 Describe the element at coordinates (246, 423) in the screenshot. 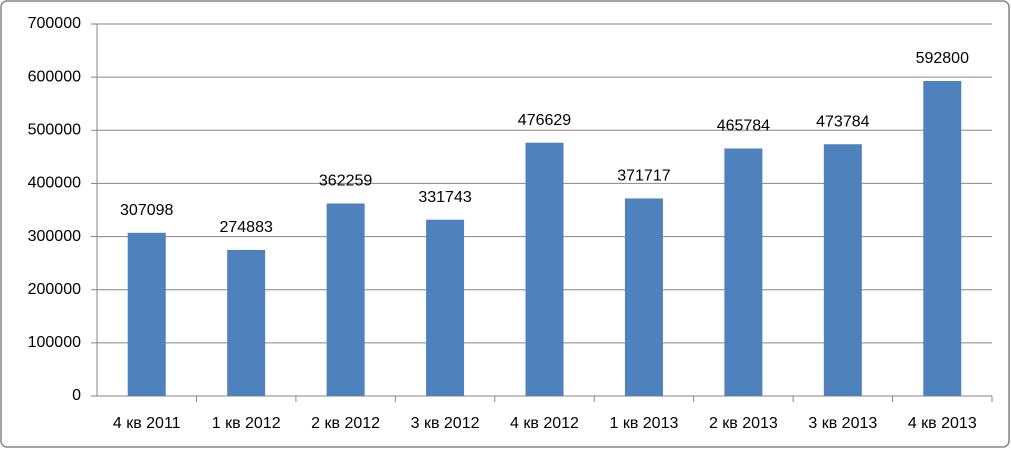

I see `x-tick-label: 1 кв 2012` at that location.